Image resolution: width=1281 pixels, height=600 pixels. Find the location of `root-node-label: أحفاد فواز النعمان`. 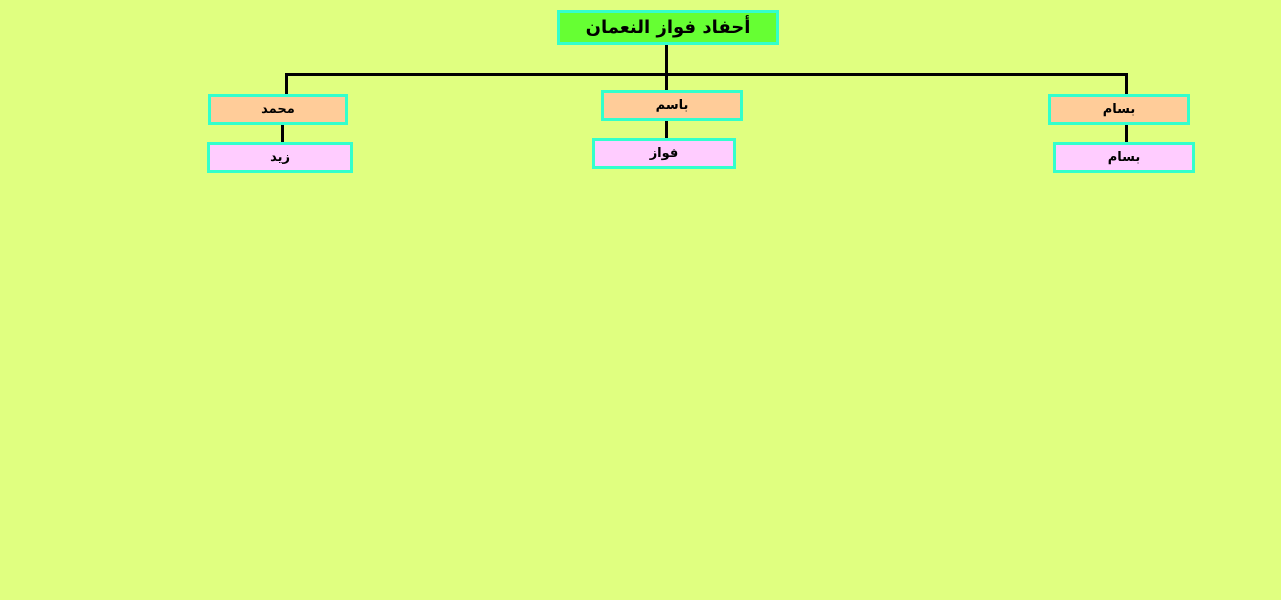

root-node-label: أحفاد فواز النعمان is located at coordinates (668, 27).